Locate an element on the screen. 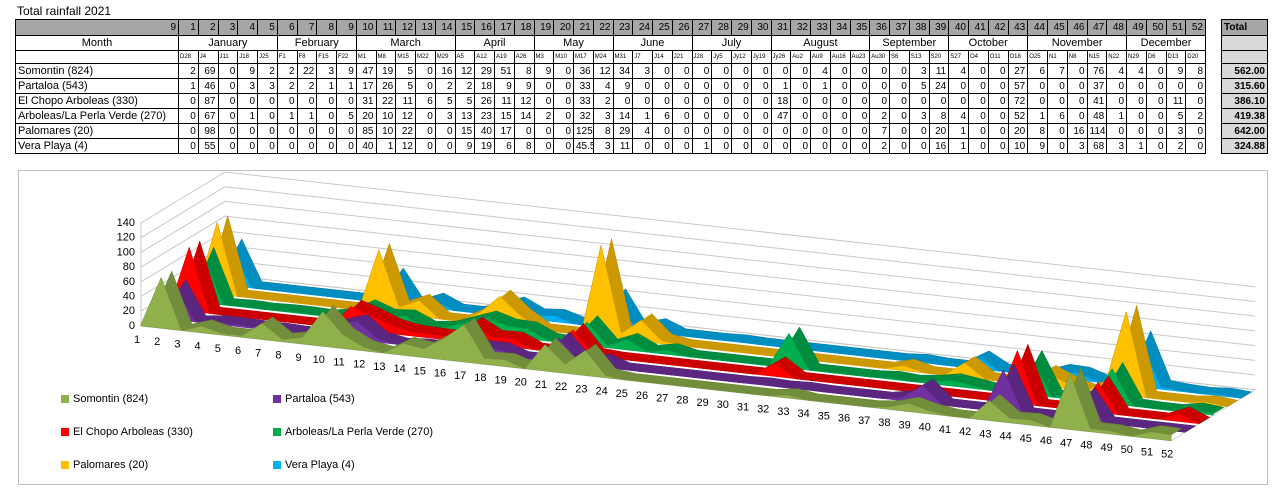  week-number: 32 is located at coordinates (800, 27).